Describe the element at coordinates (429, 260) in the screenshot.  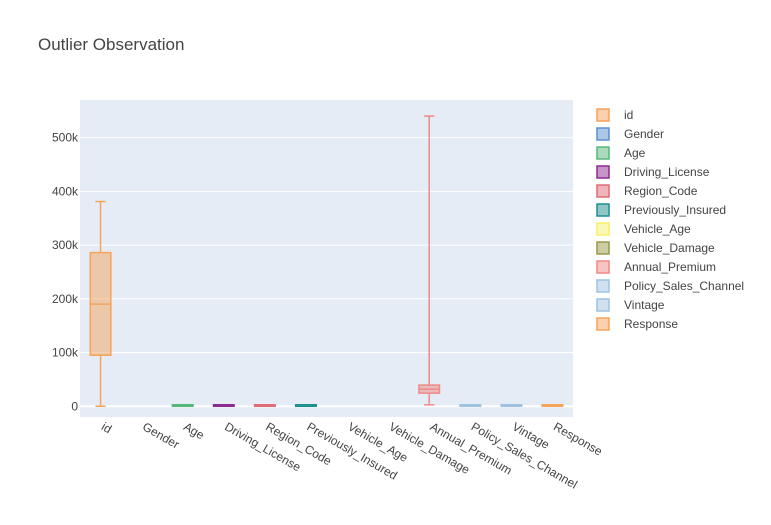
I see `box-trace-Annual_Premium` at that location.